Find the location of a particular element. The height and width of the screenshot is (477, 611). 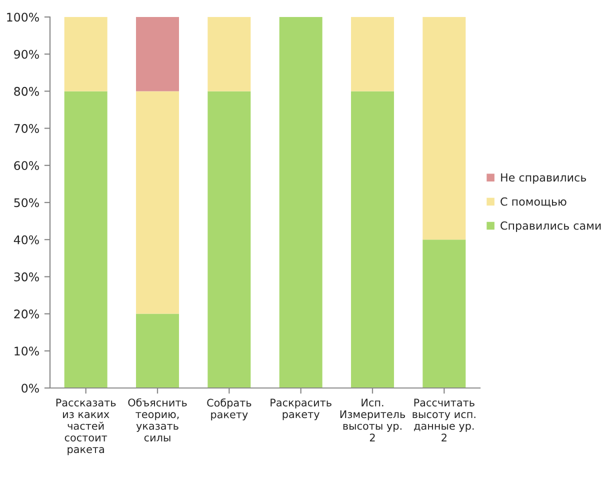

x-tick-label: Собрать ракету is located at coordinates (229, 409).